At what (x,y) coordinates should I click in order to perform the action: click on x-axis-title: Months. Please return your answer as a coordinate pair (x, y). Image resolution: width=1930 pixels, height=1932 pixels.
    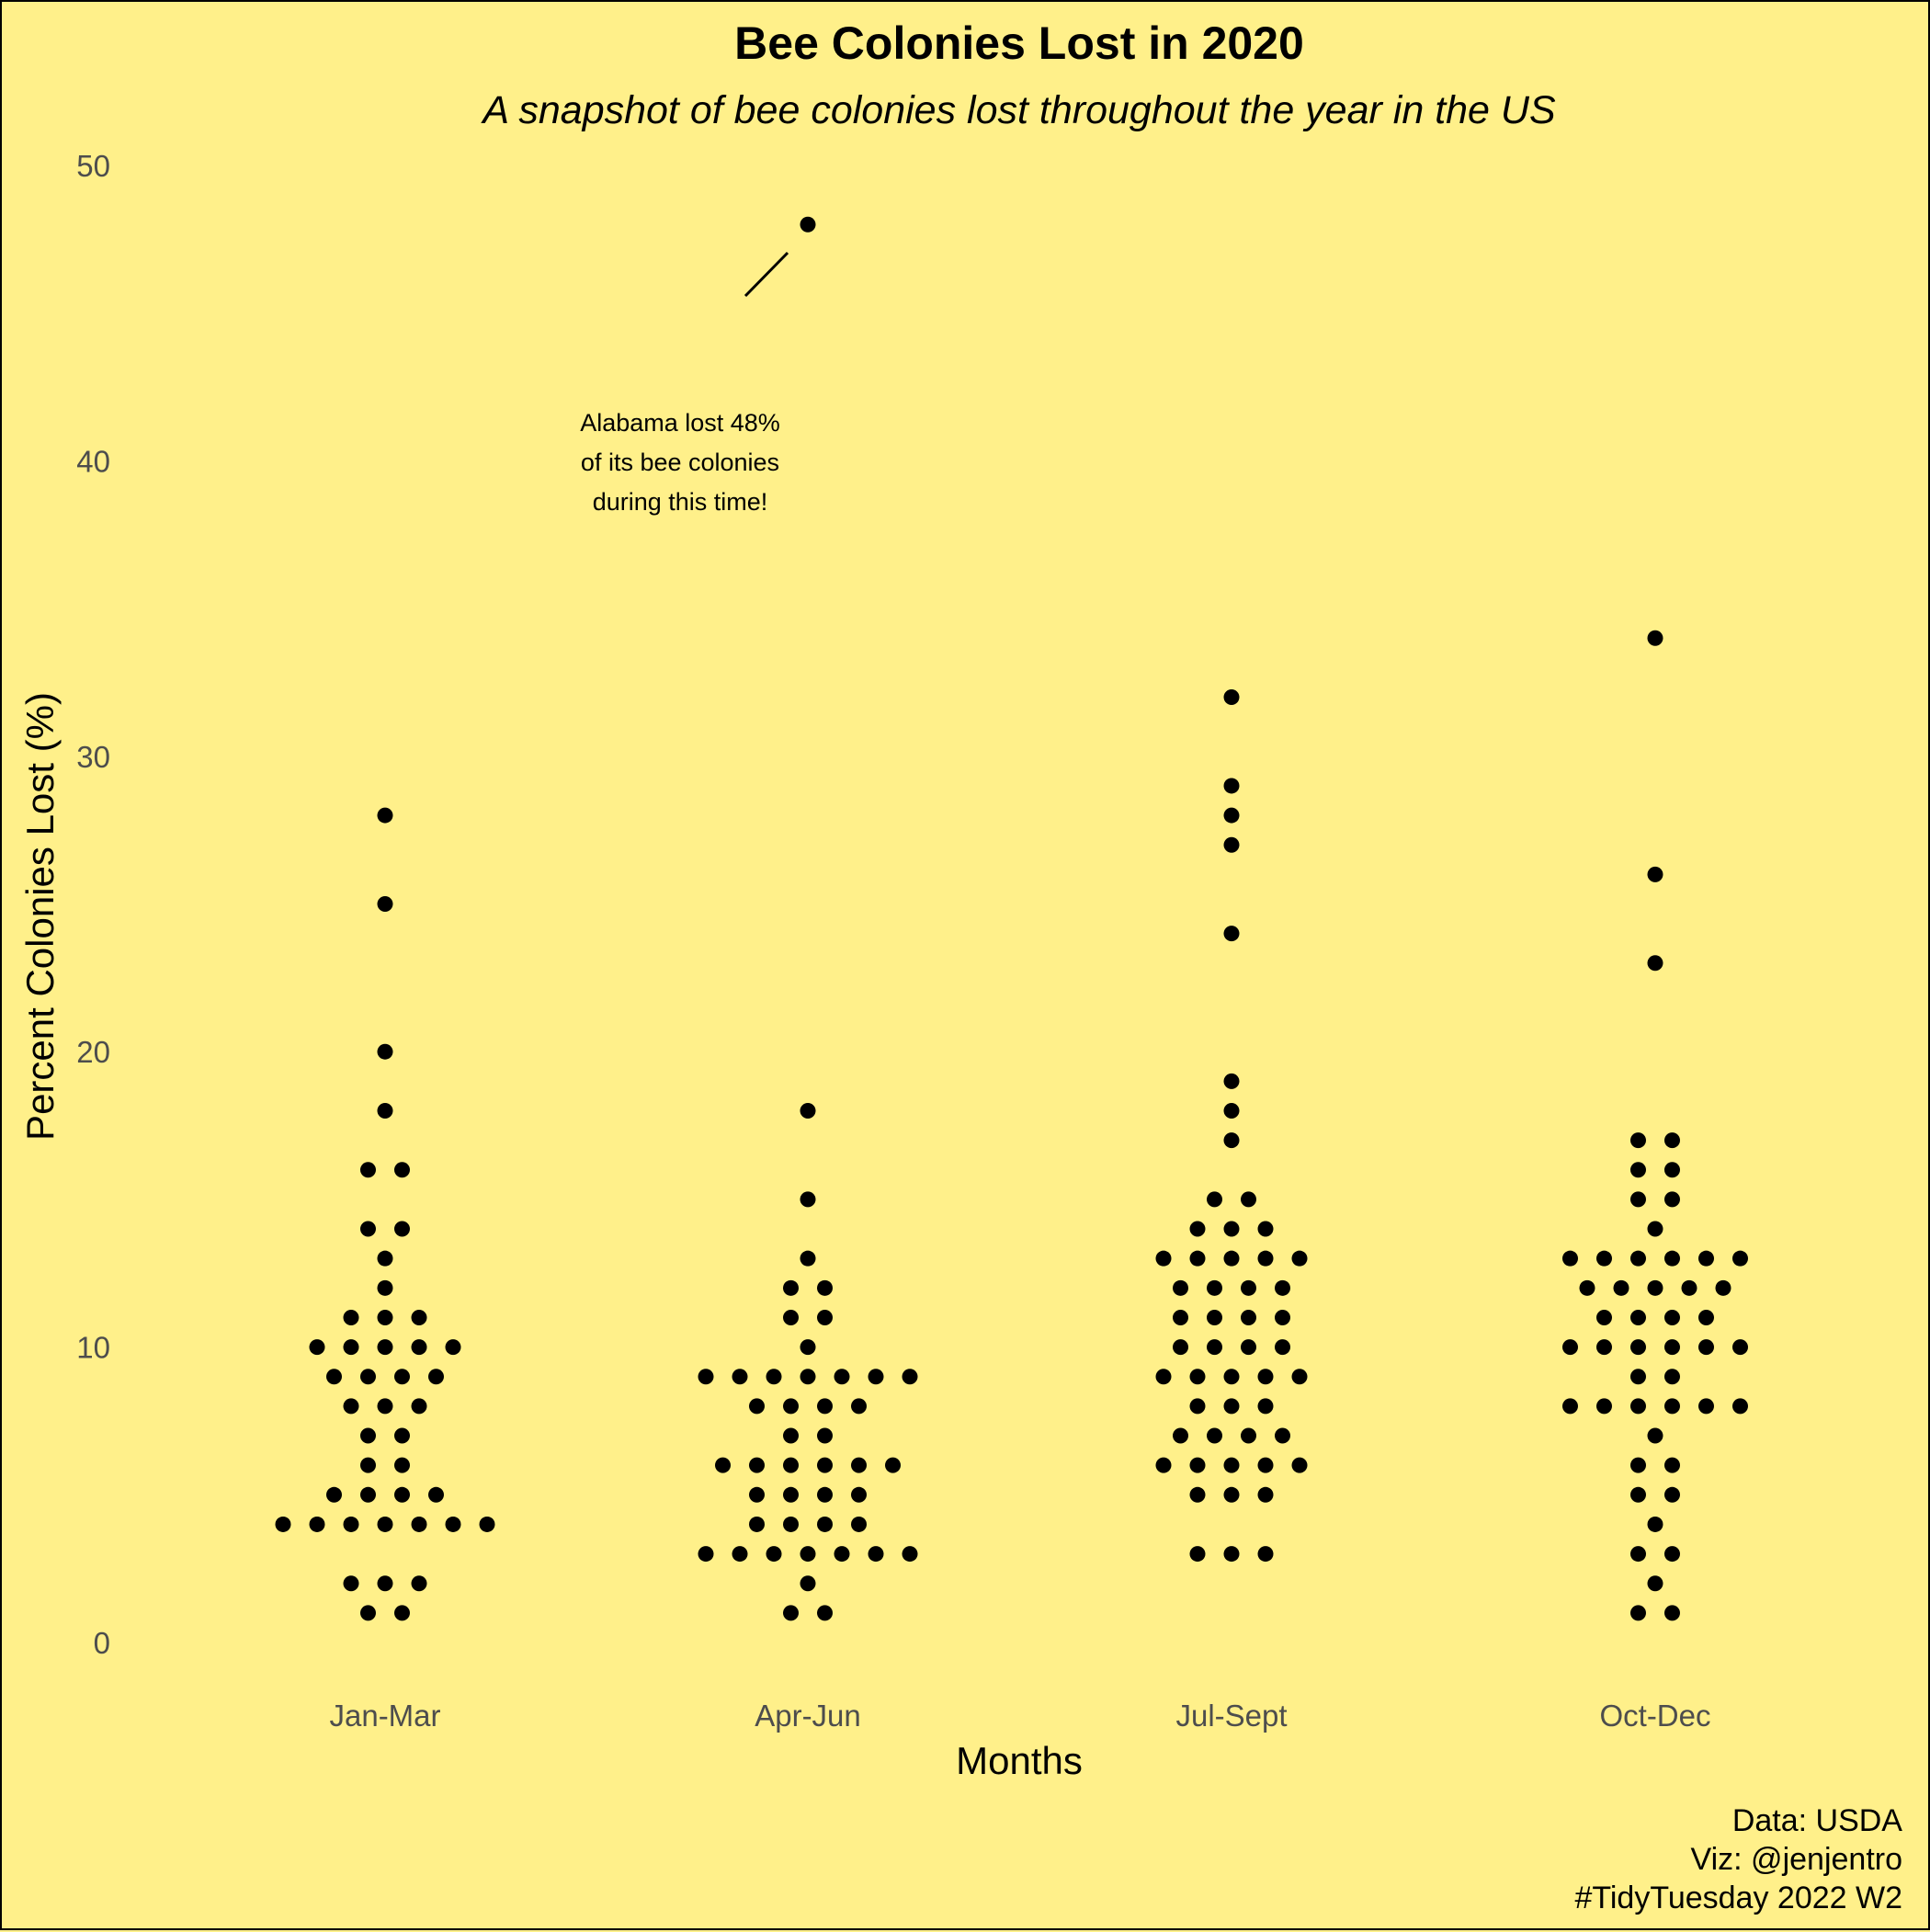
    Looking at the image, I should click on (1019, 1761).